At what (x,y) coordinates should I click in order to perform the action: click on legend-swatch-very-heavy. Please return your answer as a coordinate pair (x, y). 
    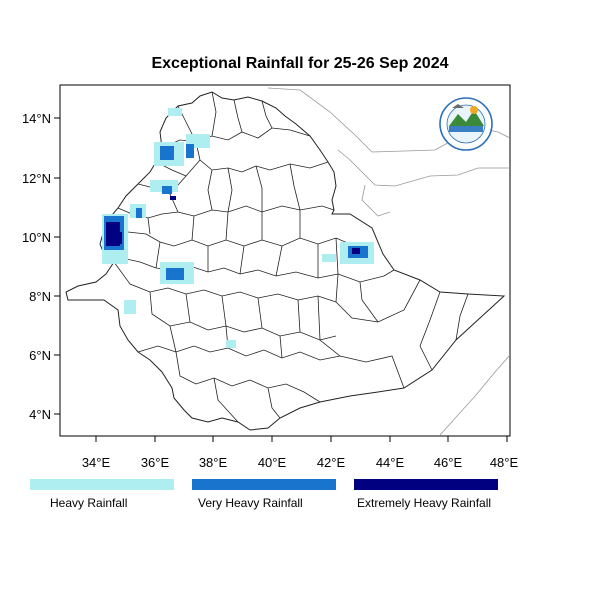
    Looking at the image, I should click on (264, 484).